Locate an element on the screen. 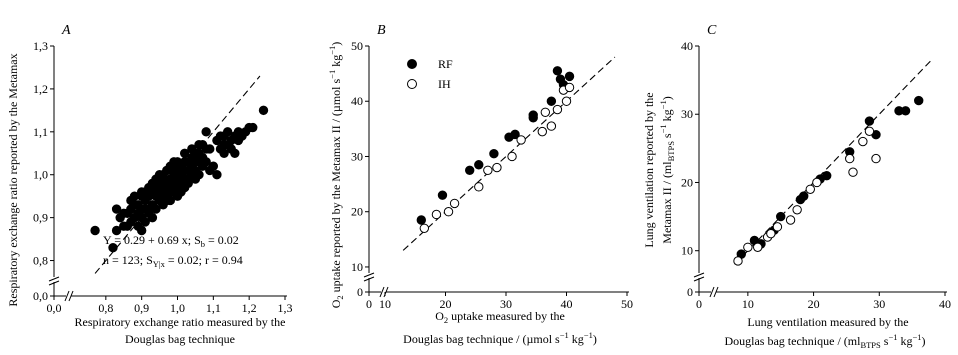 The height and width of the screenshot is (355, 958). y-tick-label: 1,3 is located at coordinates (40, 46).